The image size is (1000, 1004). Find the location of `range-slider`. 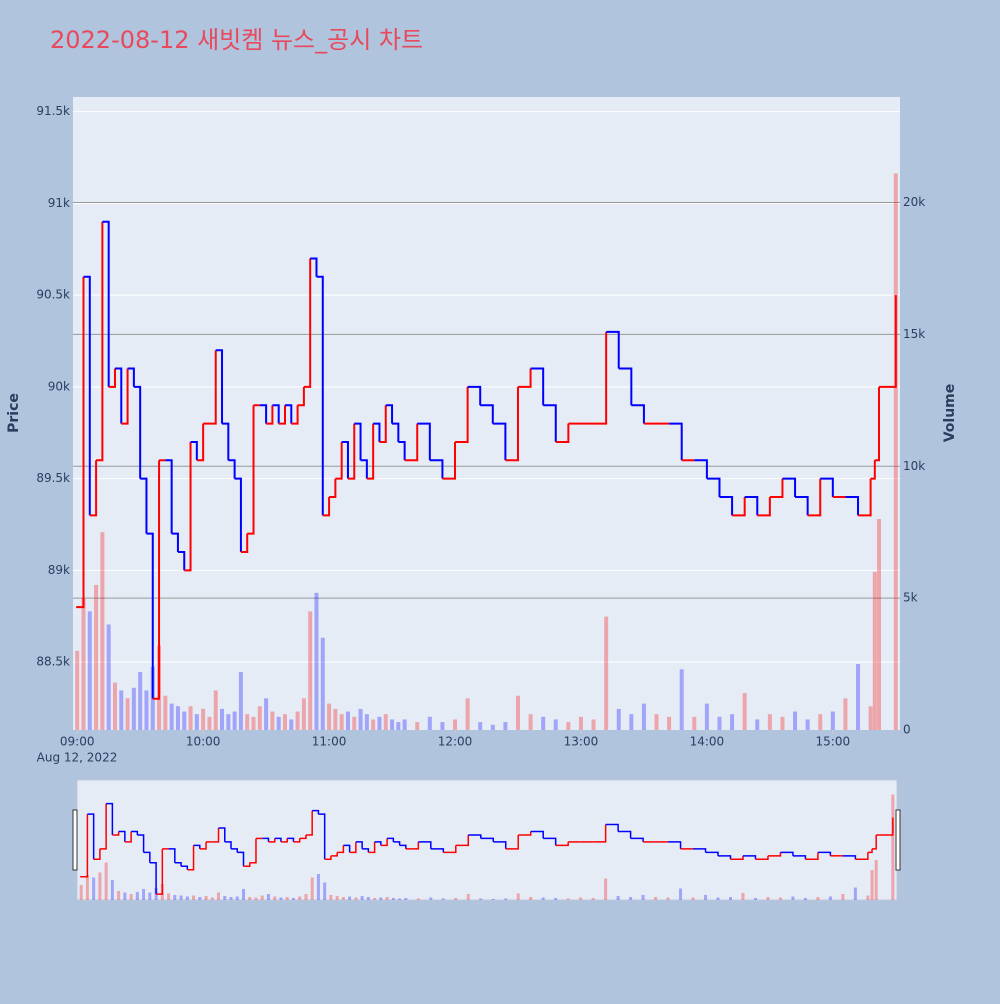

range-slider is located at coordinates (487, 840).